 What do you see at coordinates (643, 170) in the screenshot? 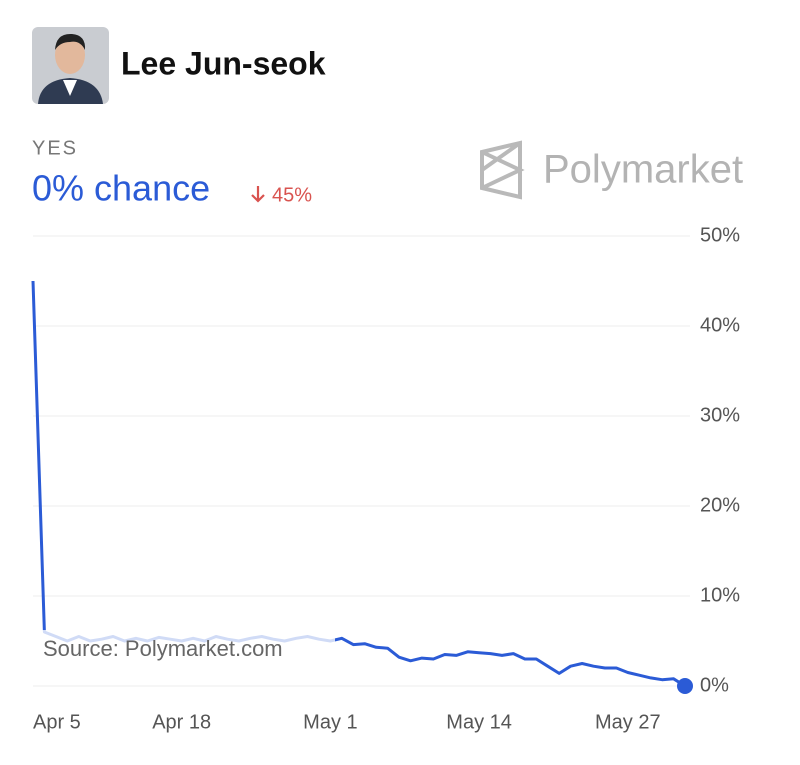
I see `brand: Polymarket` at bounding box center [643, 170].